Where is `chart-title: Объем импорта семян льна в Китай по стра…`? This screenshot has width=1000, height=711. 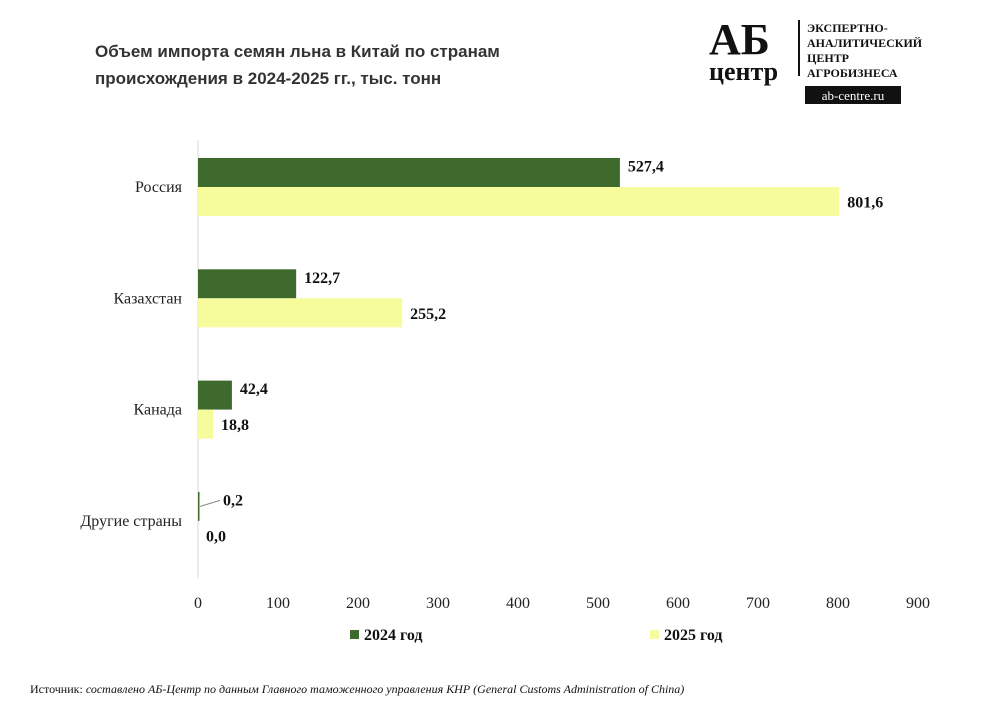 chart-title: Объем импорта семян льна в Китай по стра… is located at coordinates (297, 65).